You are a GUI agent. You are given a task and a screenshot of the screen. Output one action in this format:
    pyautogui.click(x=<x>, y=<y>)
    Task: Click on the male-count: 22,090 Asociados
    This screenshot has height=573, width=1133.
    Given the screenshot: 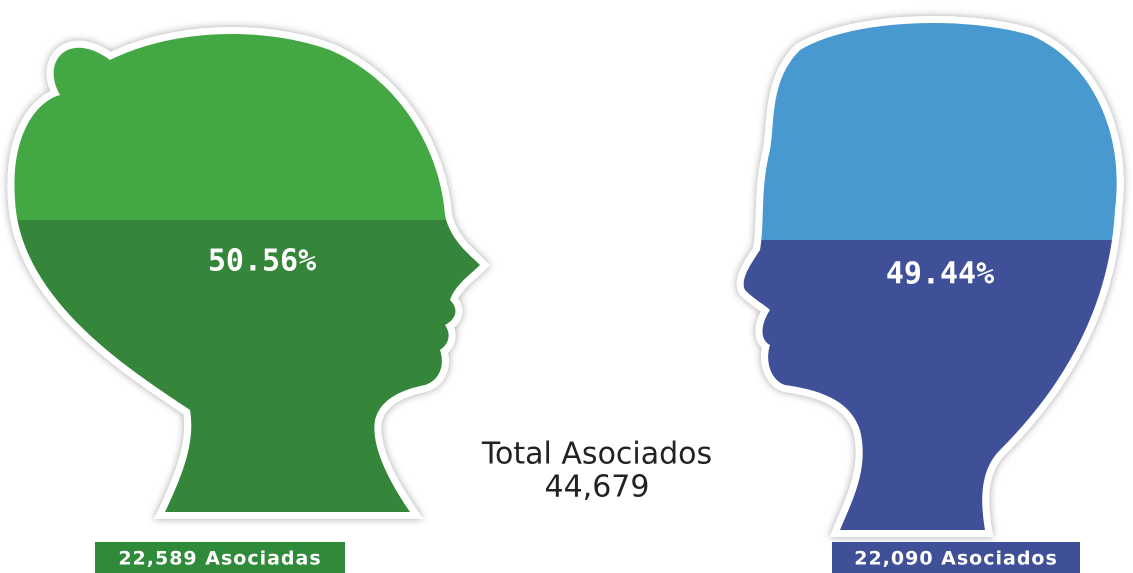 What is the action you would take?
    pyautogui.click(x=956, y=559)
    